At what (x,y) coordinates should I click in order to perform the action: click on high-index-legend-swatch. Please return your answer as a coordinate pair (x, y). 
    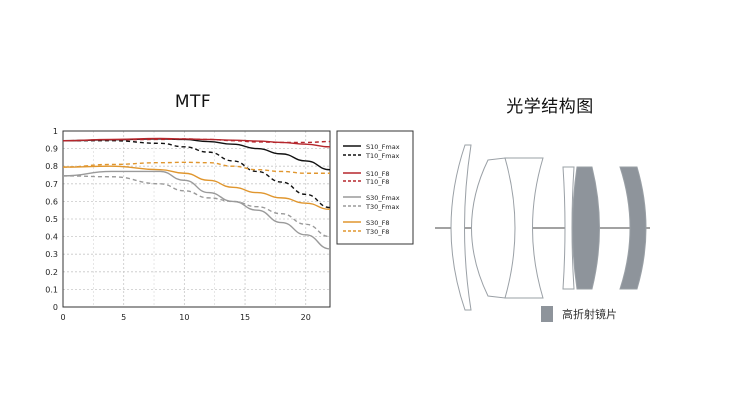
    Looking at the image, I should click on (547, 314).